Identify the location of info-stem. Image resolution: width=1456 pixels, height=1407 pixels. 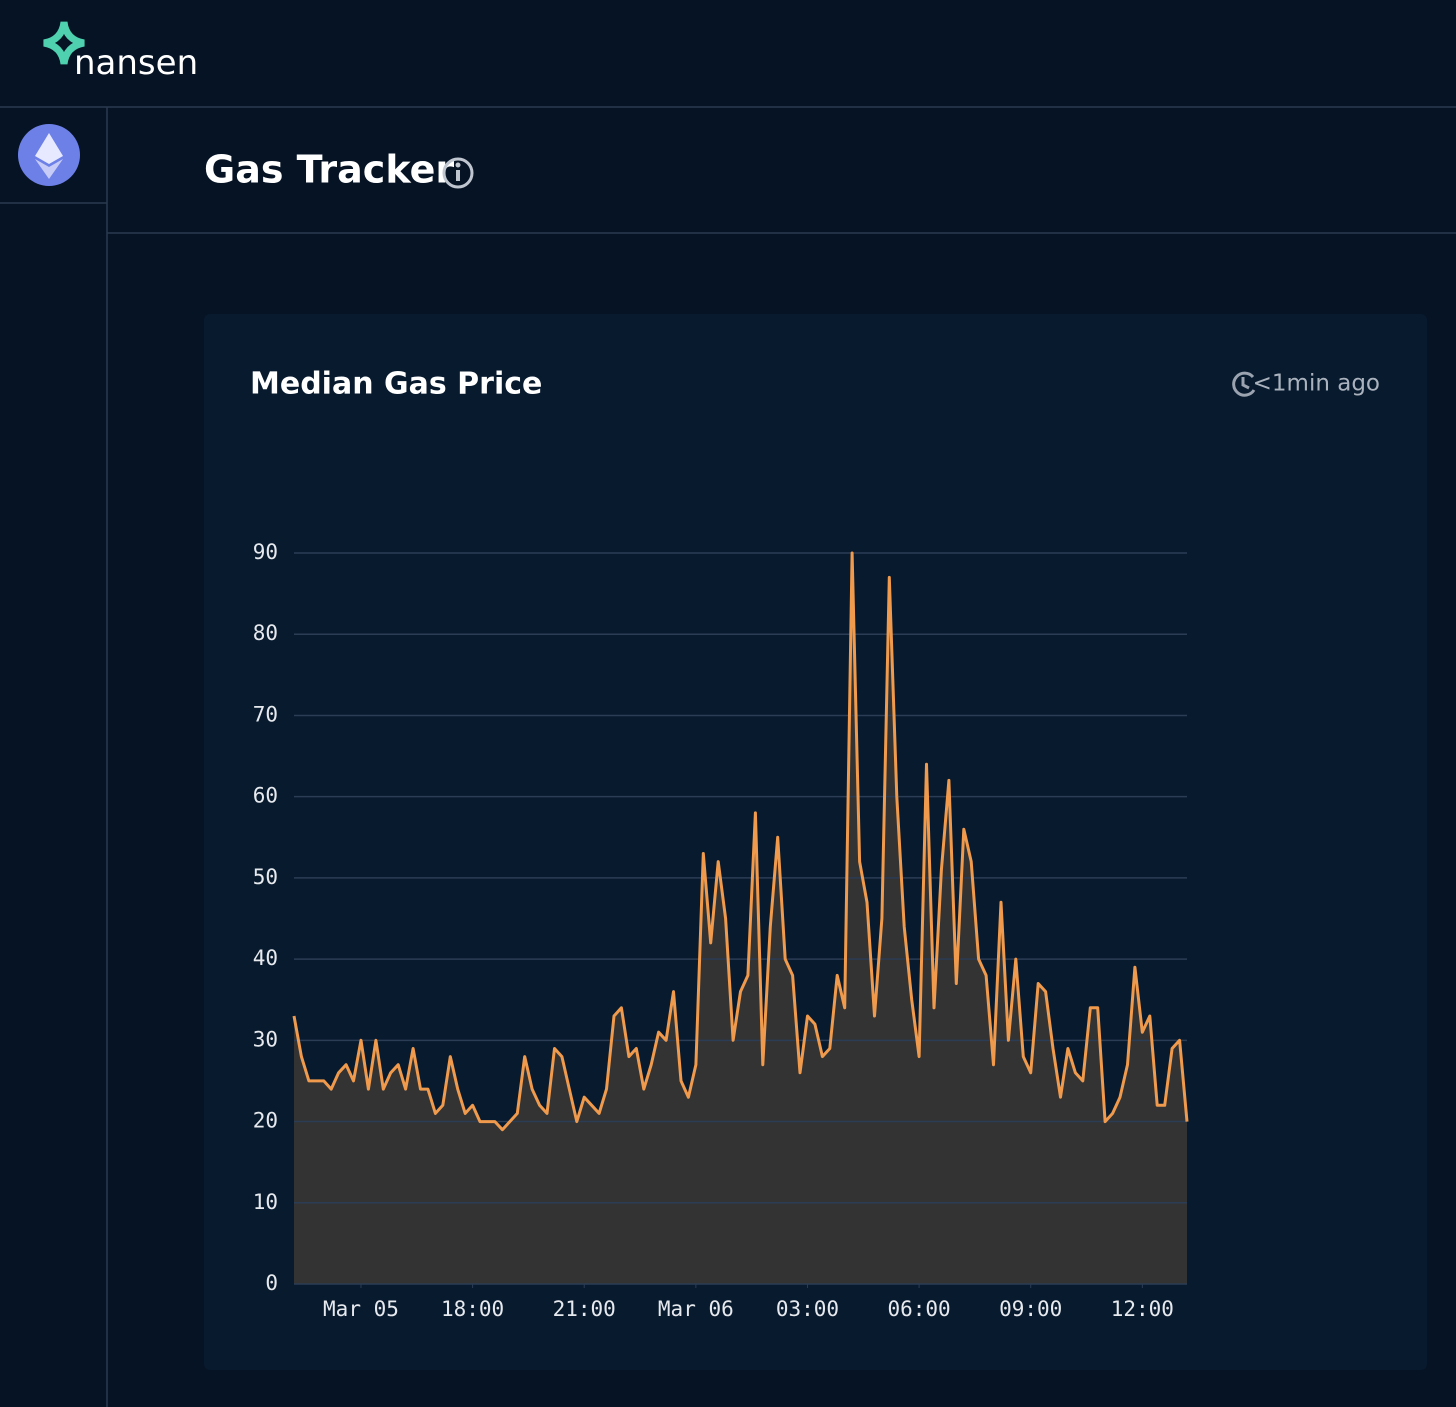
(458, 175).